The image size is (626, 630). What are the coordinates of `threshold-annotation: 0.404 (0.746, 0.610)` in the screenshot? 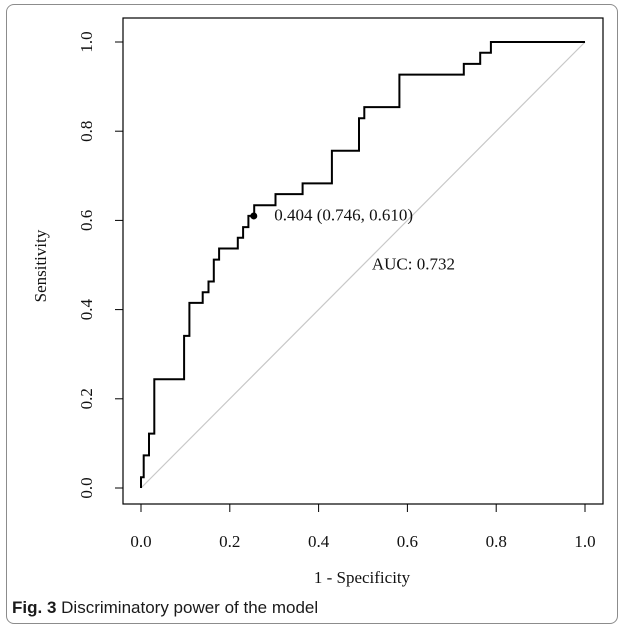 It's located at (343, 214).